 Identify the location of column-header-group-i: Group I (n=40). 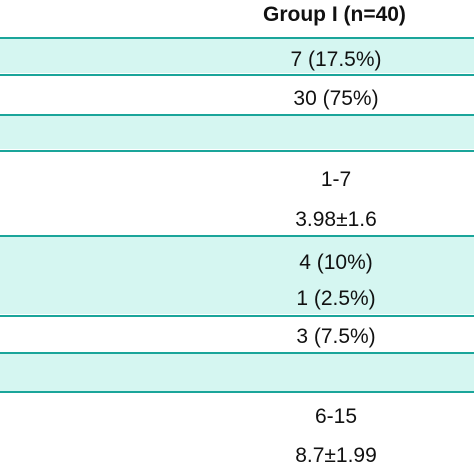
(334, 14).